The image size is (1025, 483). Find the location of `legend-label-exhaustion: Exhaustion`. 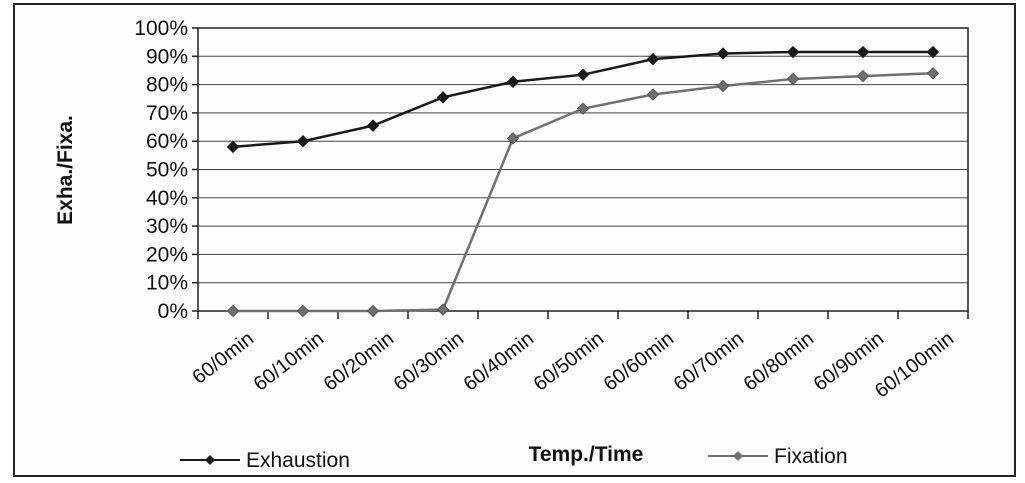

legend-label-exhaustion: Exhaustion is located at coordinates (298, 460).